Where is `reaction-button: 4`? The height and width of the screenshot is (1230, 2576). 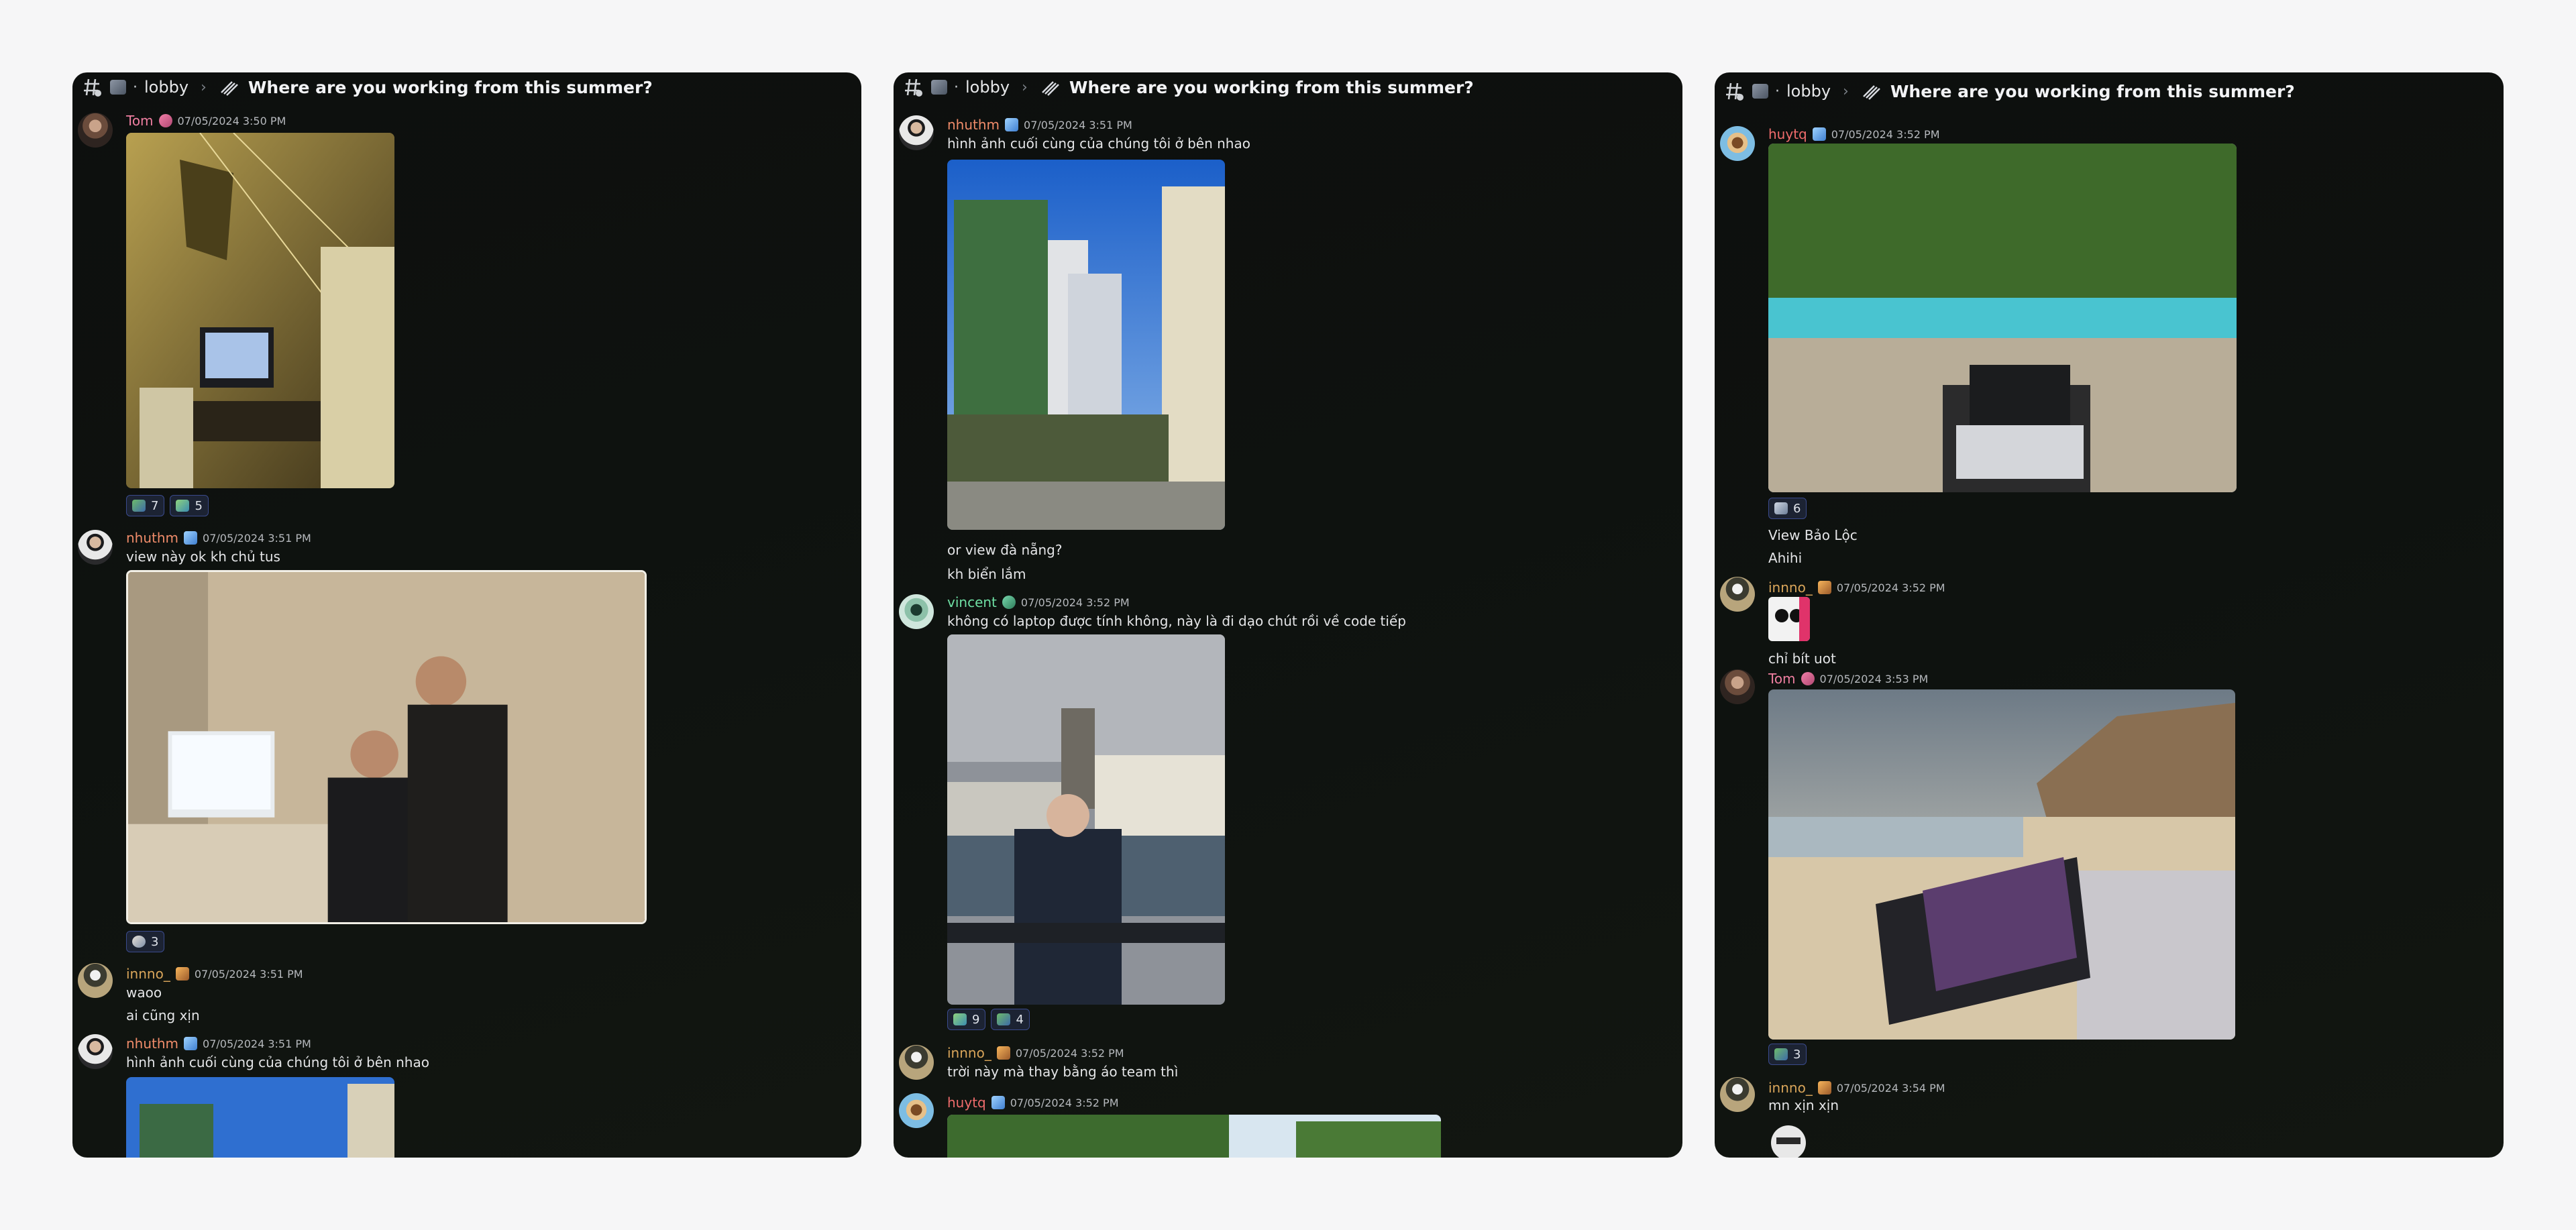
reaction-button: 4 is located at coordinates (1010, 1019).